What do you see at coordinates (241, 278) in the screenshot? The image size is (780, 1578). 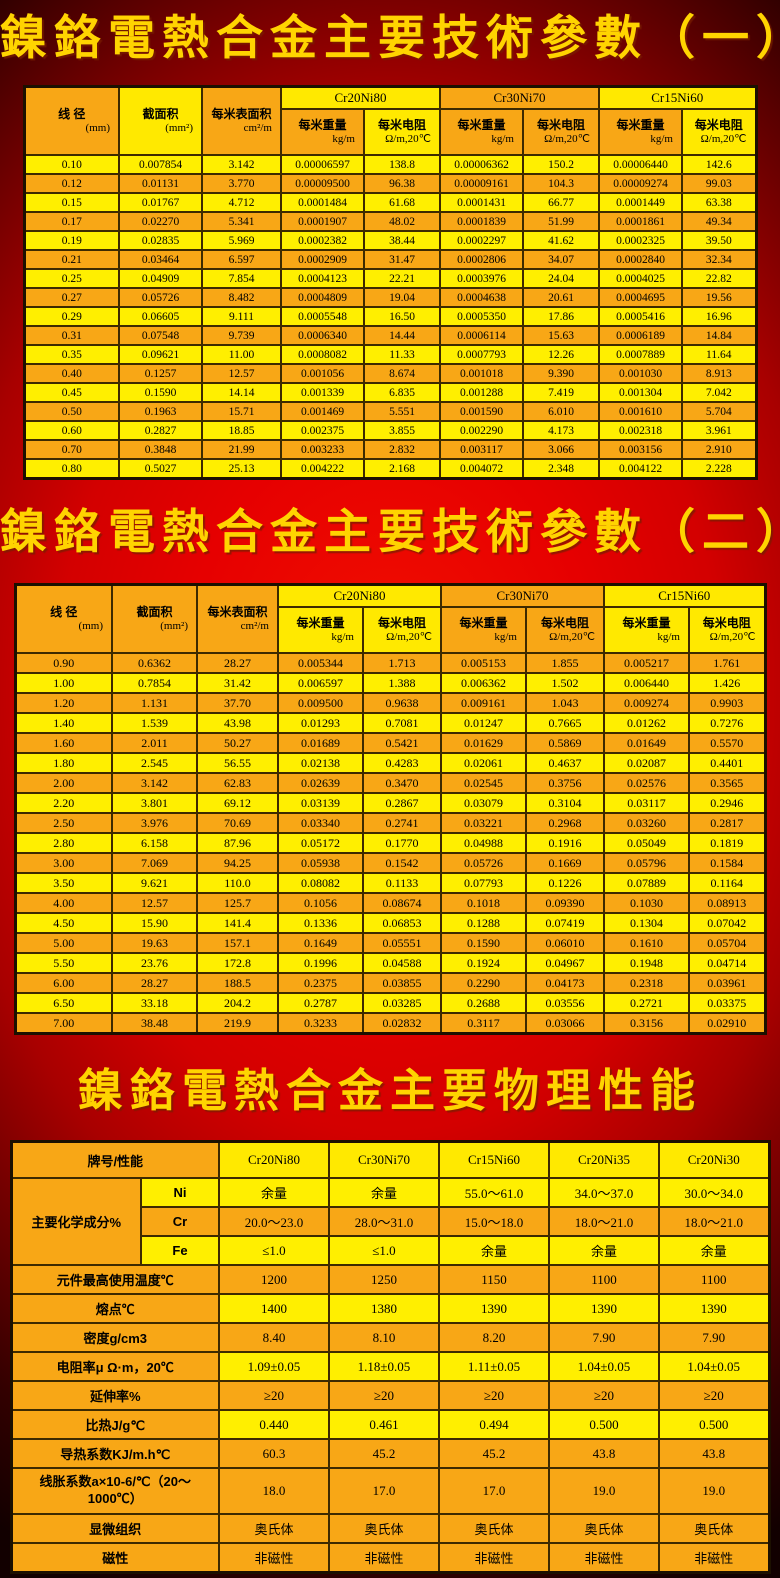 I see `spec-cell: 7.854` at bounding box center [241, 278].